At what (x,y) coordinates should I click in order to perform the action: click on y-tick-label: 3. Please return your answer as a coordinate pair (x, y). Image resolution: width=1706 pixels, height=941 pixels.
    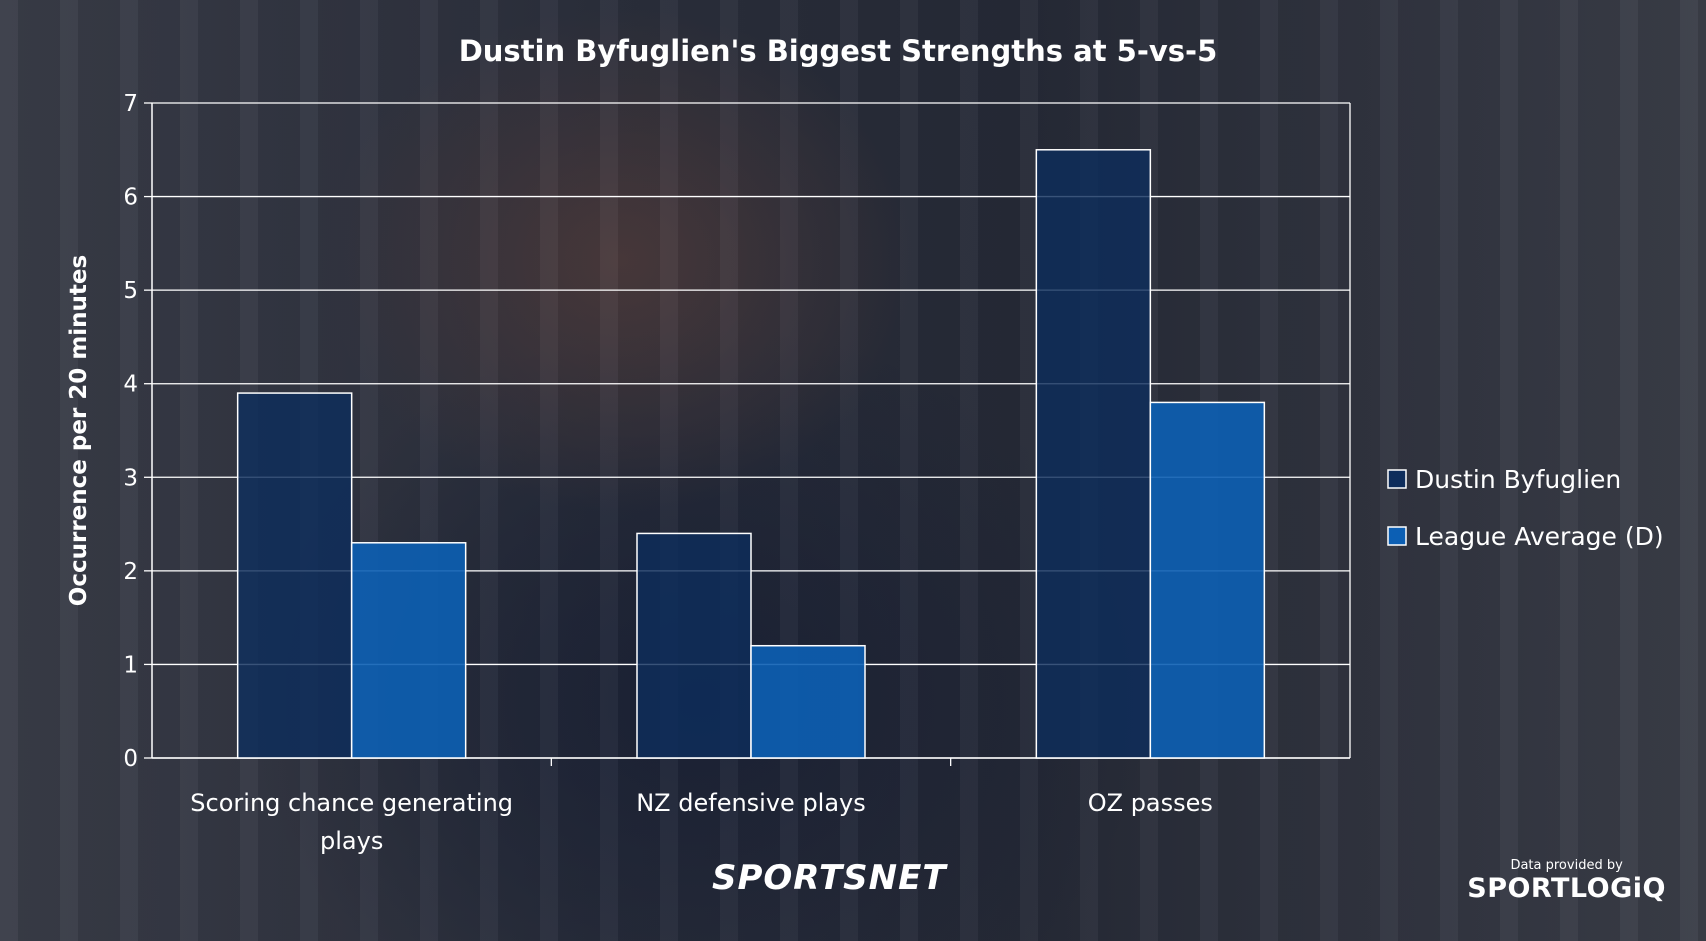
    Looking at the image, I should click on (130, 478).